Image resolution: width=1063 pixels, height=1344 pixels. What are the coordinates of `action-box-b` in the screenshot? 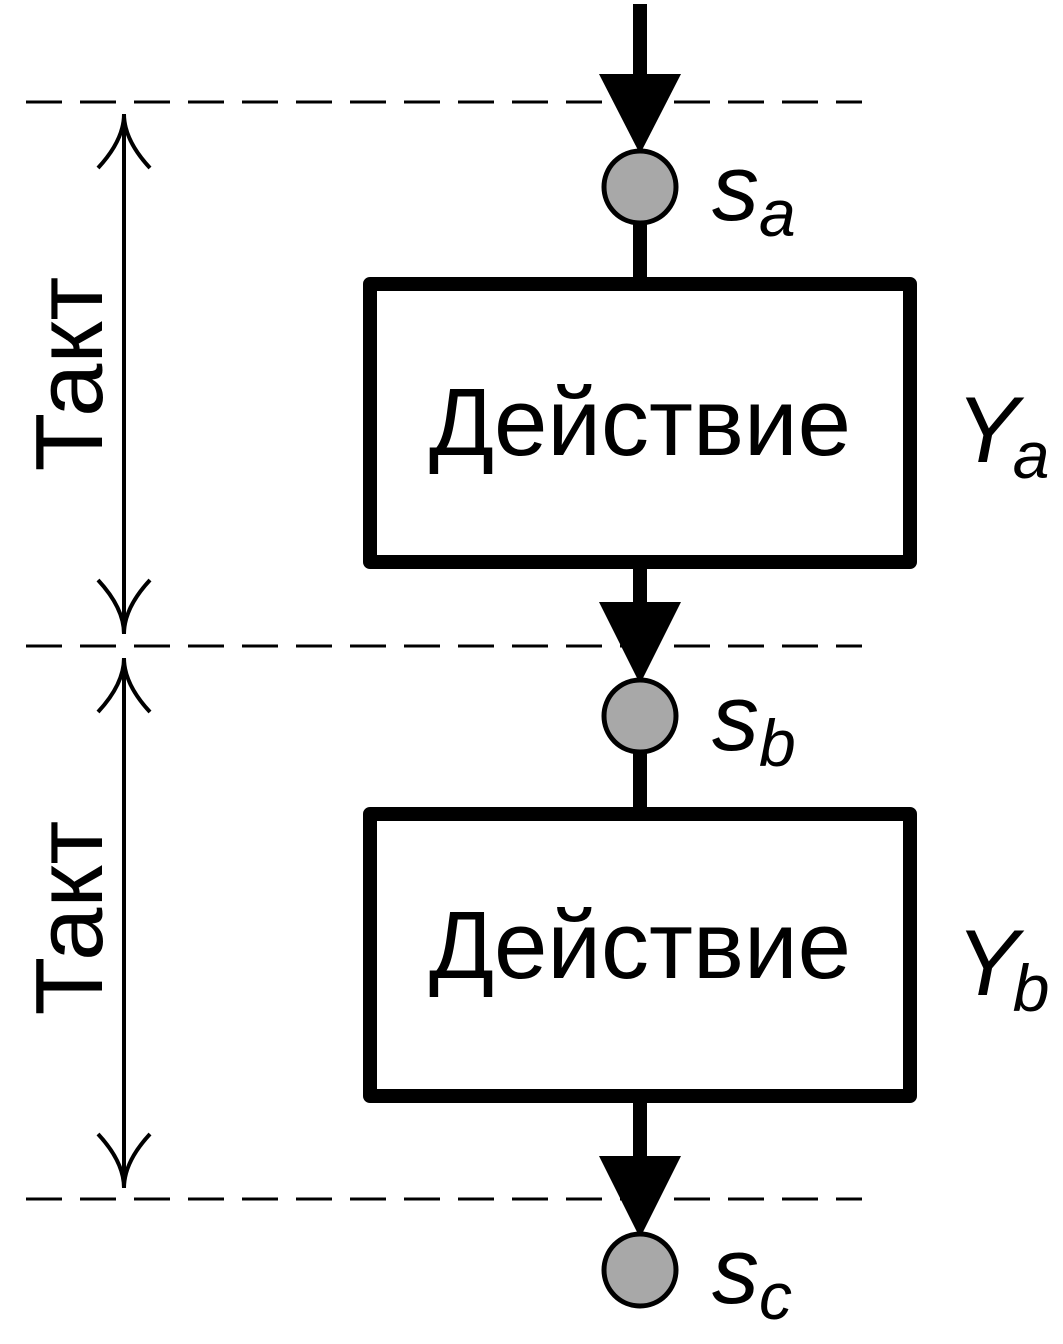 It's located at (640, 955).